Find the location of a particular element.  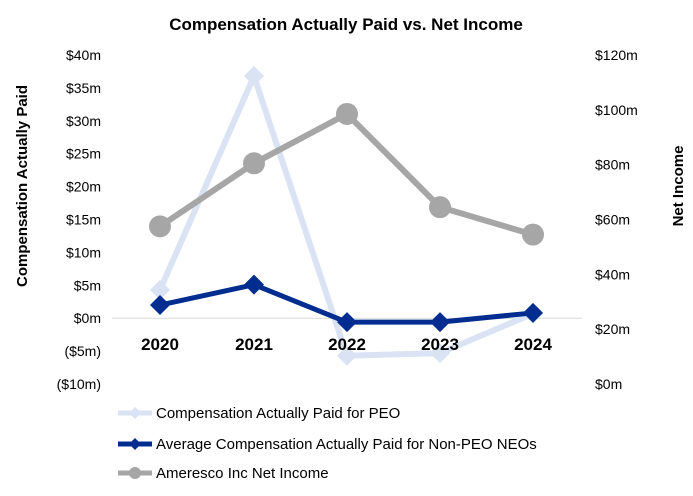

y2-axis-title: Net Income is located at coordinates (678, 186).